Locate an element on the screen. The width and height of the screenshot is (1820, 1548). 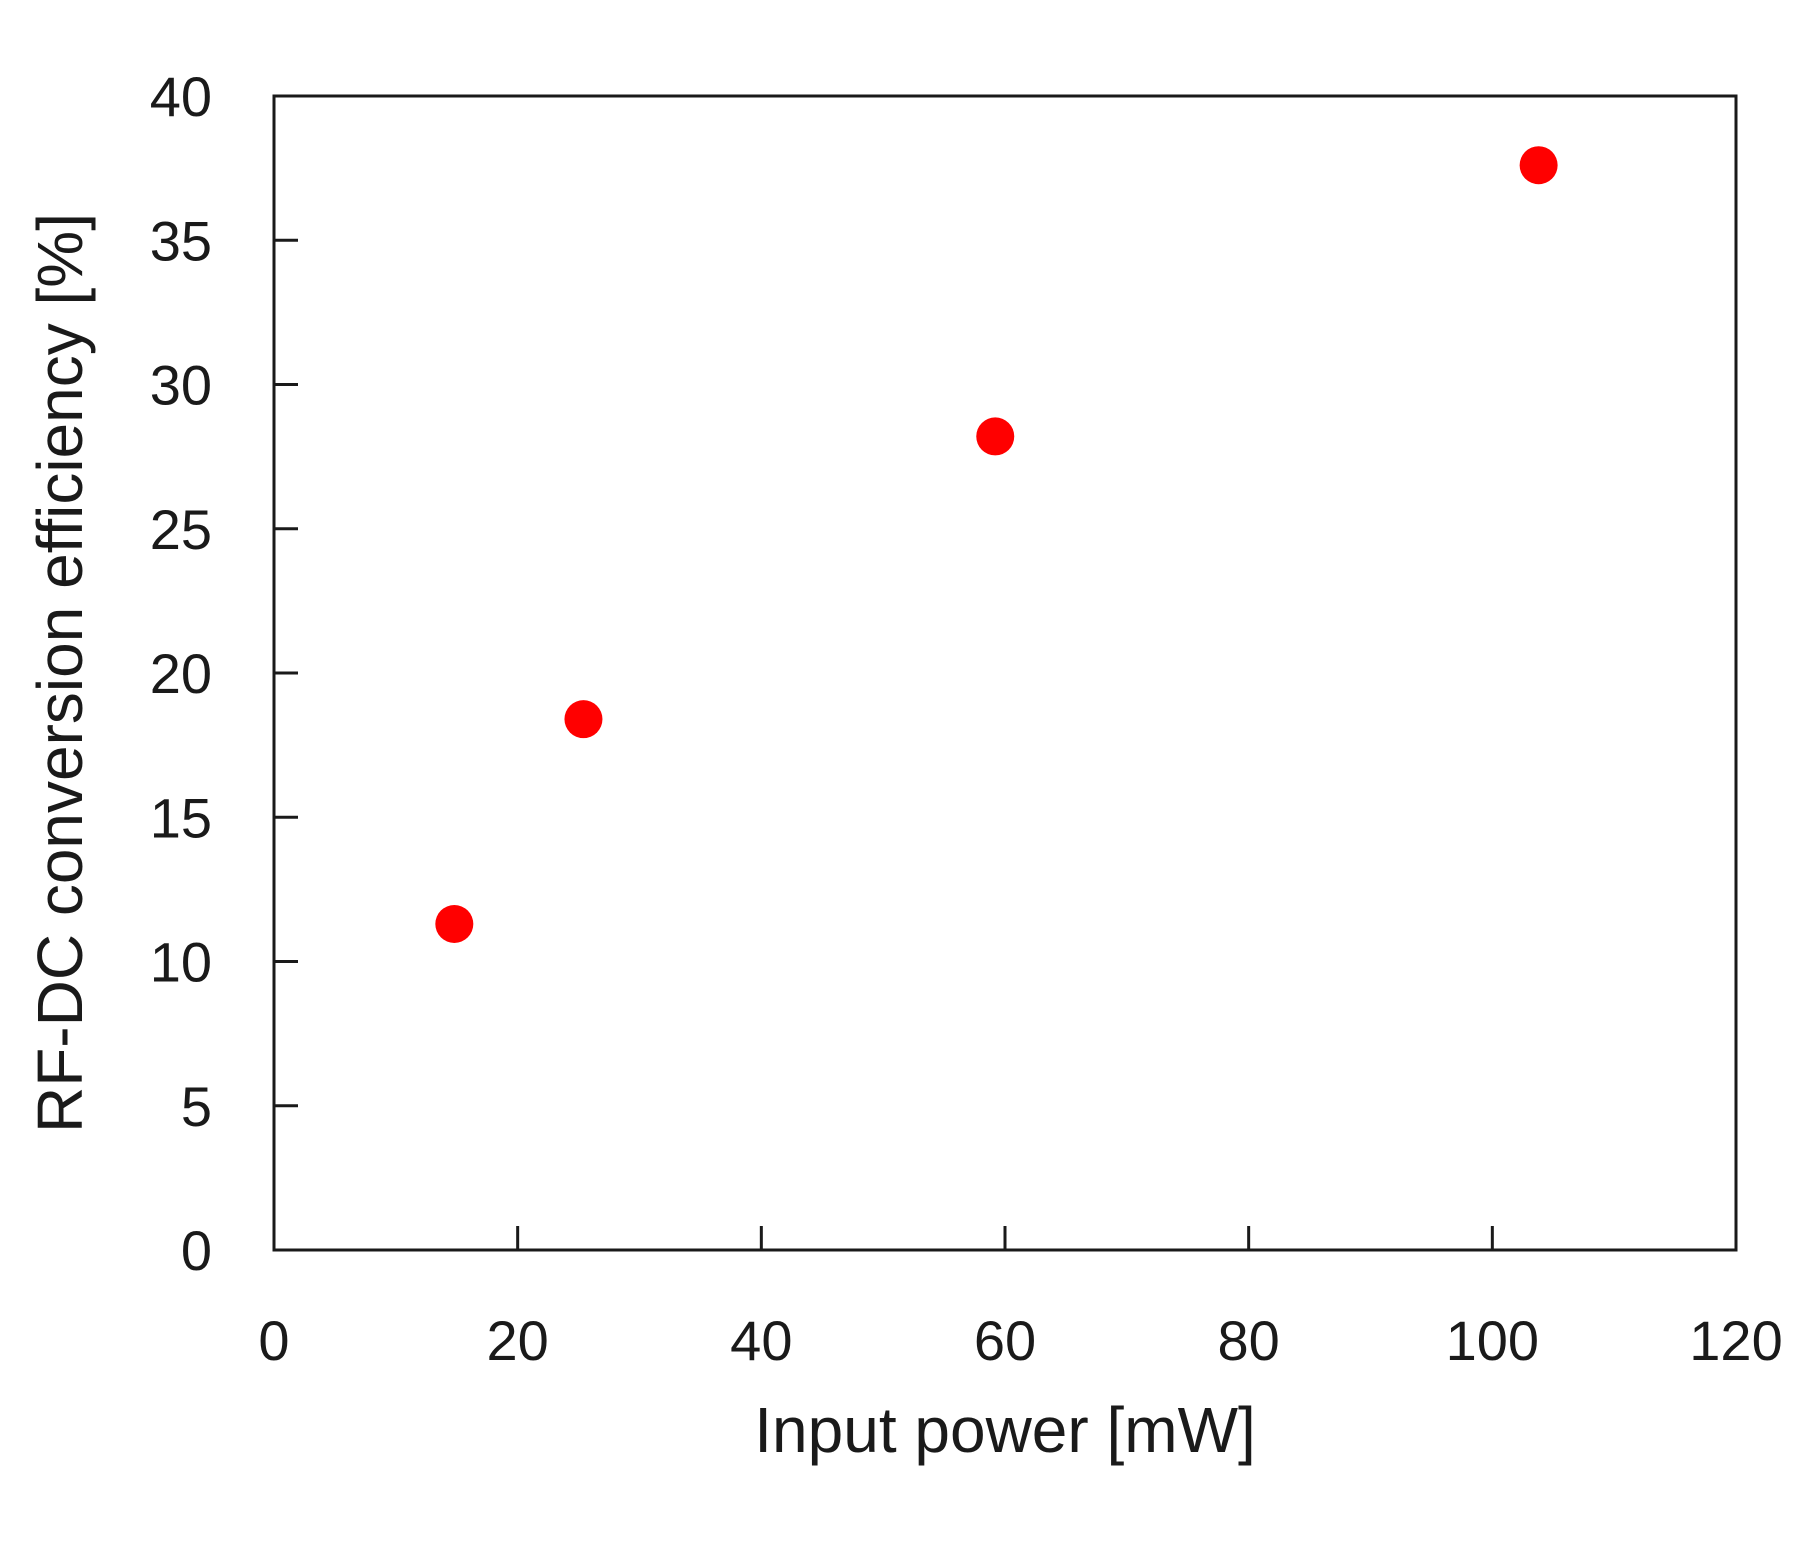
y-tick-label: 30 is located at coordinates (181, 385).